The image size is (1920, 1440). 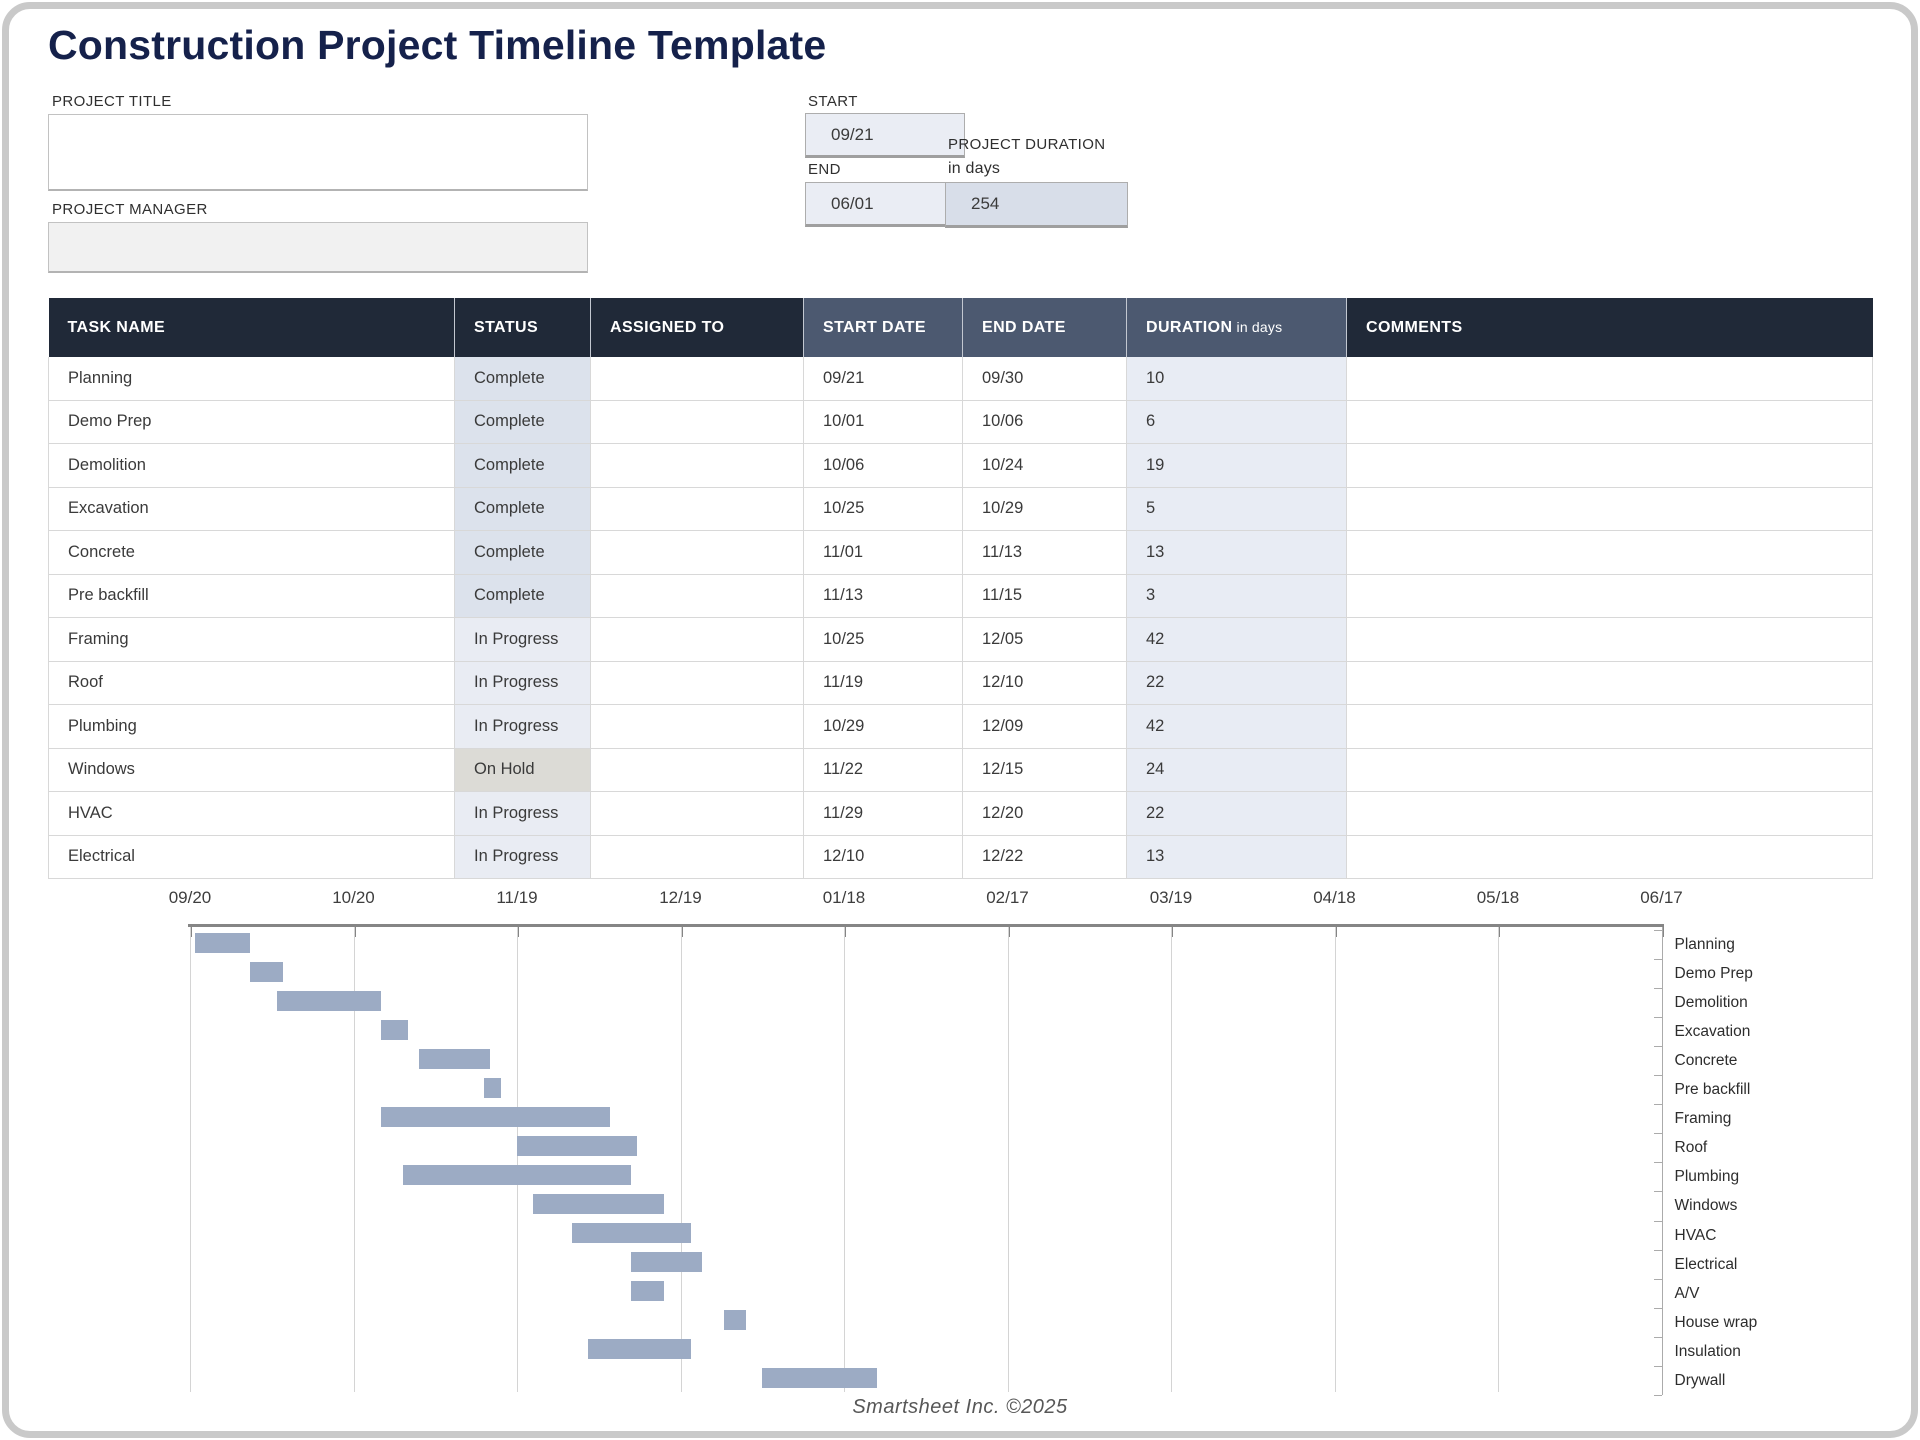 I want to click on start-date-cell: 10/29, so click(x=883, y=726).